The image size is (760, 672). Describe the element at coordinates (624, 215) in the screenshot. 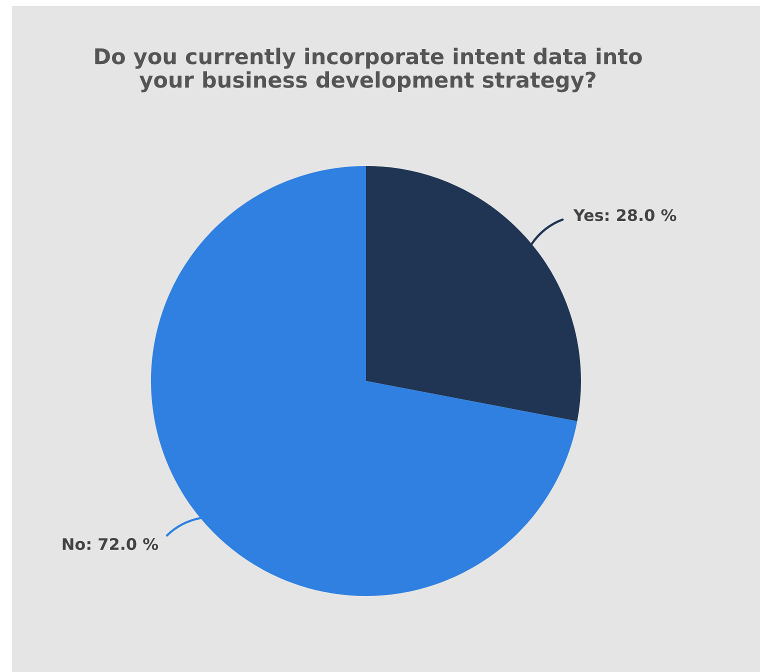

I see `slice-label: Yes: 28.0 %` at that location.